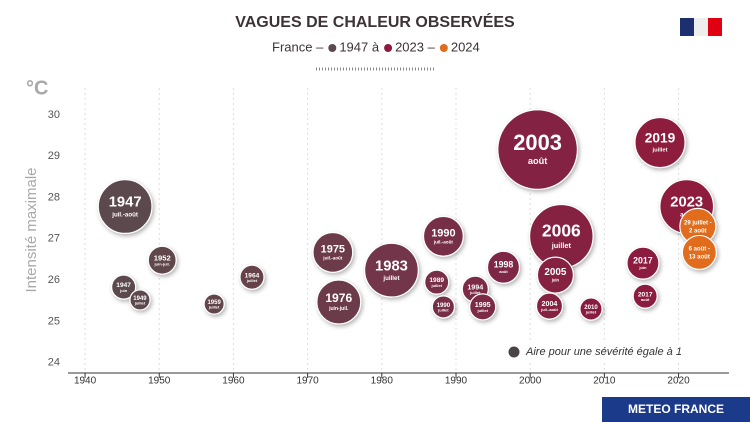 The height and width of the screenshot is (422, 750). Describe the element at coordinates (686, 203) in the screenshot. I see `bubble-label: 2023` at that location.